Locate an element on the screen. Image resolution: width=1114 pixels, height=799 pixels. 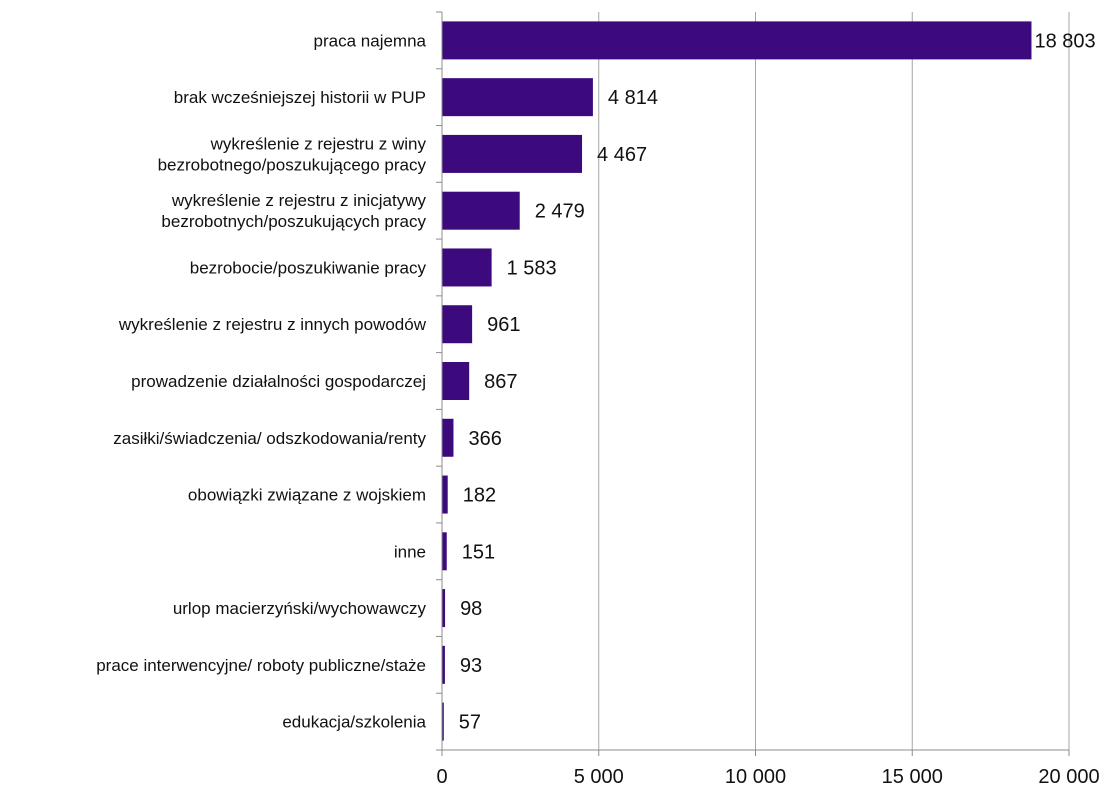
category-label-line: prowadzenie działalności gospodarczej is located at coordinates (278, 381).